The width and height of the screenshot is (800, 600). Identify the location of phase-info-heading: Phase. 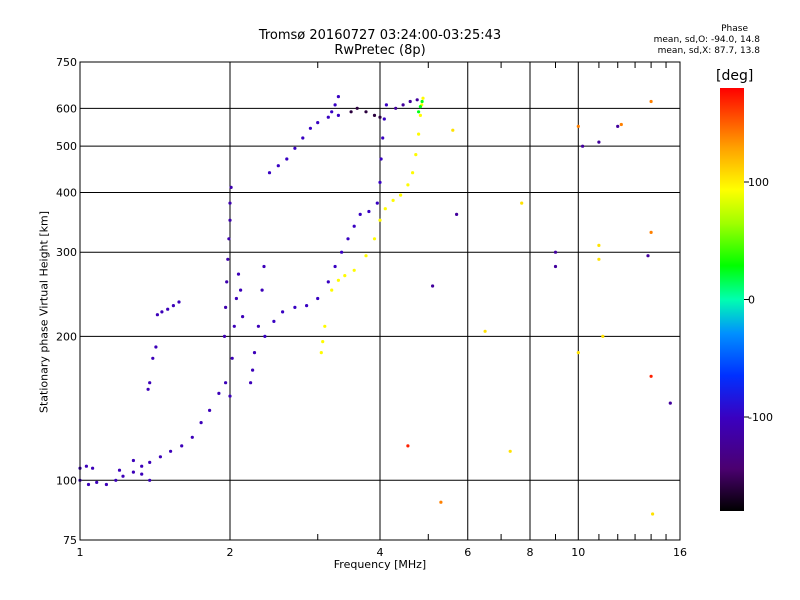
(734, 29).